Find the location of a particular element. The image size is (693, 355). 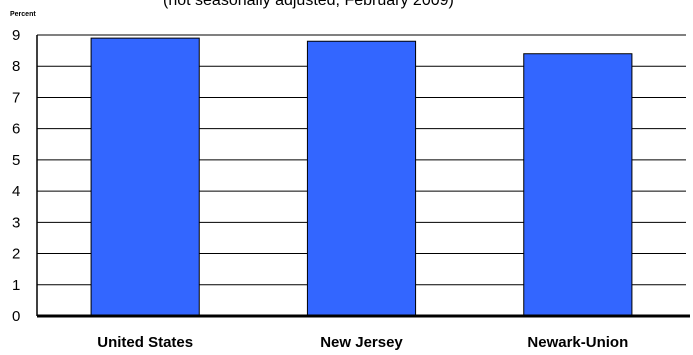

y-tick-label: 1 is located at coordinates (16, 285).